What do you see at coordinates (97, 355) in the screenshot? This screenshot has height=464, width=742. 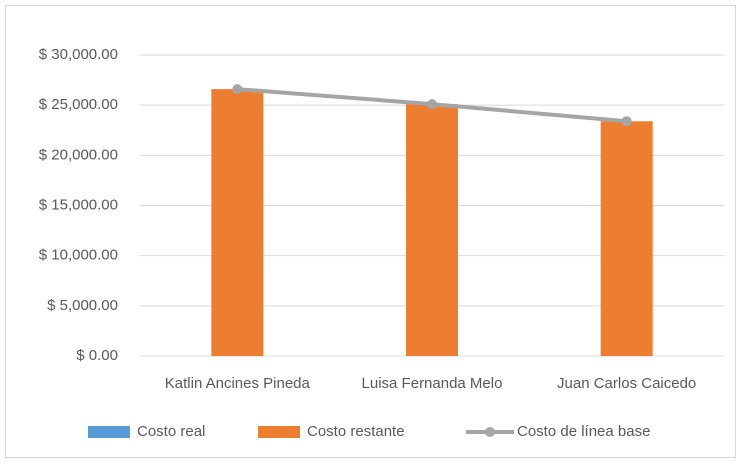 I see `y-tick-label: $ 0.00` at bounding box center [97, 355].